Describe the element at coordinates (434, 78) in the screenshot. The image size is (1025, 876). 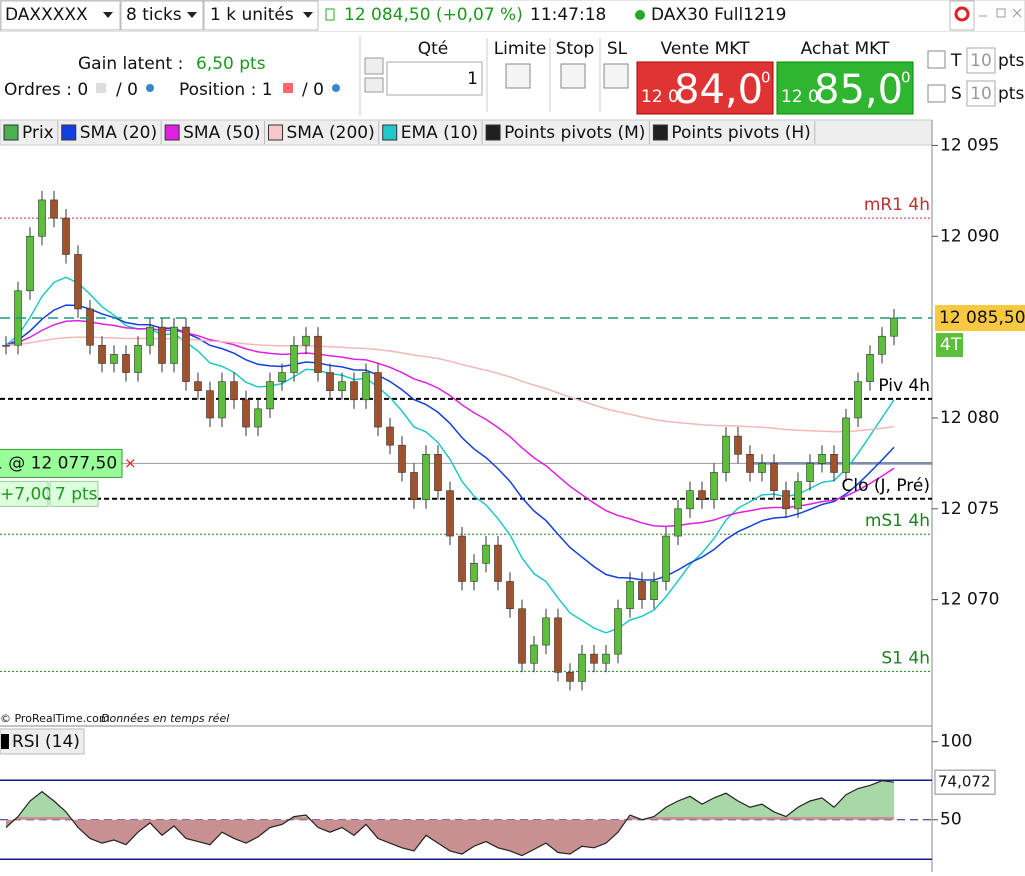
I see `qty-input` at that location.